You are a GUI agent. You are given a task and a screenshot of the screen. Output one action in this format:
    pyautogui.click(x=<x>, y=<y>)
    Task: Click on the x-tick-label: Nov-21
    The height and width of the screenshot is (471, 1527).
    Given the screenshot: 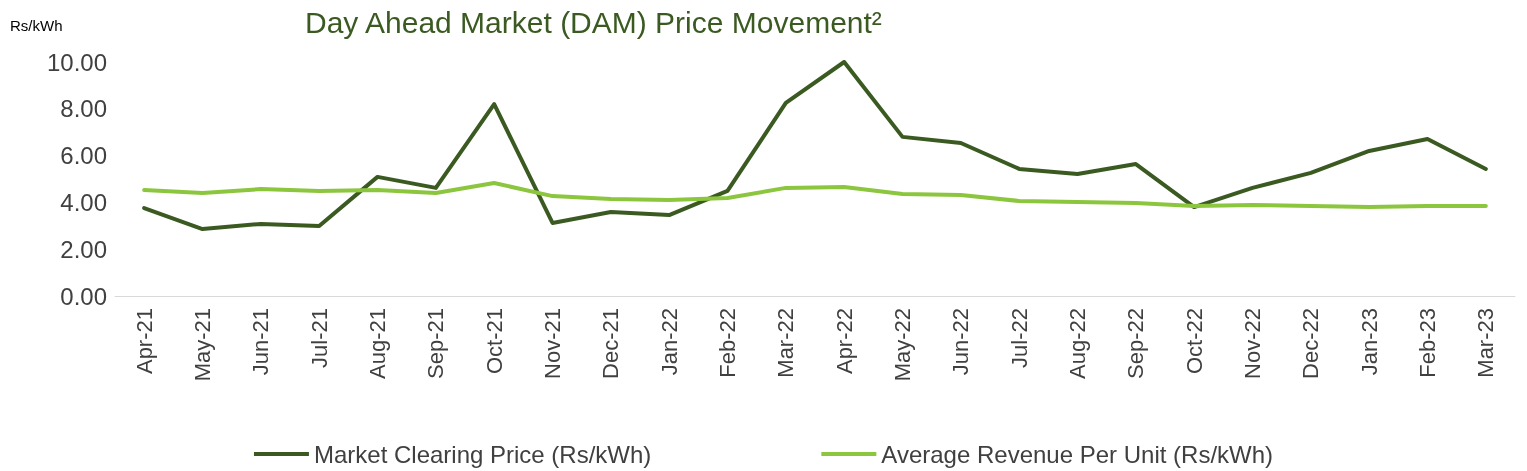 What is the action you would take?
    pyautogui.click(x=552, y=343)
    